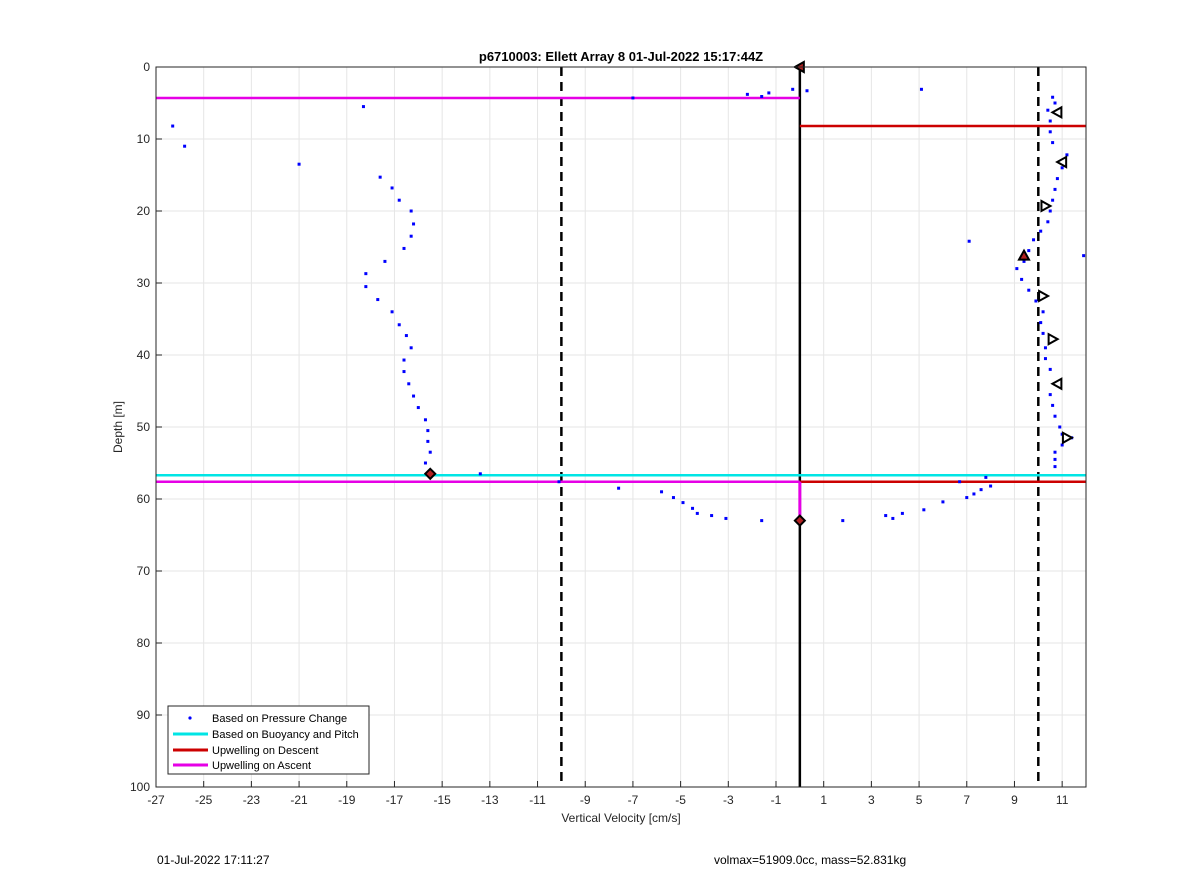  What do you see at coordinates (871, 800) in the screenshot?
I see `x-tick-label: 3` at bounding box center [871, 800].